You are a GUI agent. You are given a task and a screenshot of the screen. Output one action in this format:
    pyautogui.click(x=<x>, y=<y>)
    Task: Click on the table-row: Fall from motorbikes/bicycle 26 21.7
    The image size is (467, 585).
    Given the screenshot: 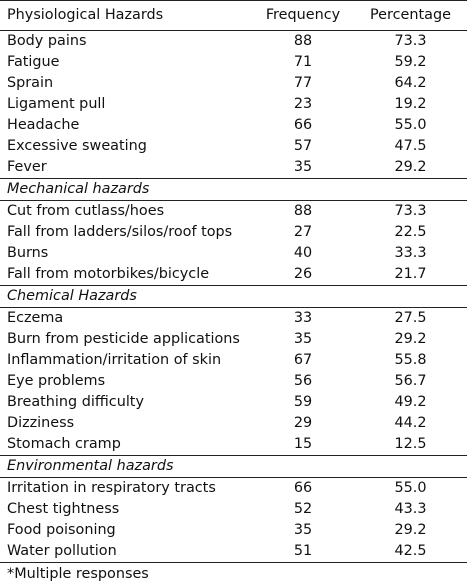 What is the action you would take?
    pyautogui.click(x=233, y=275)
    